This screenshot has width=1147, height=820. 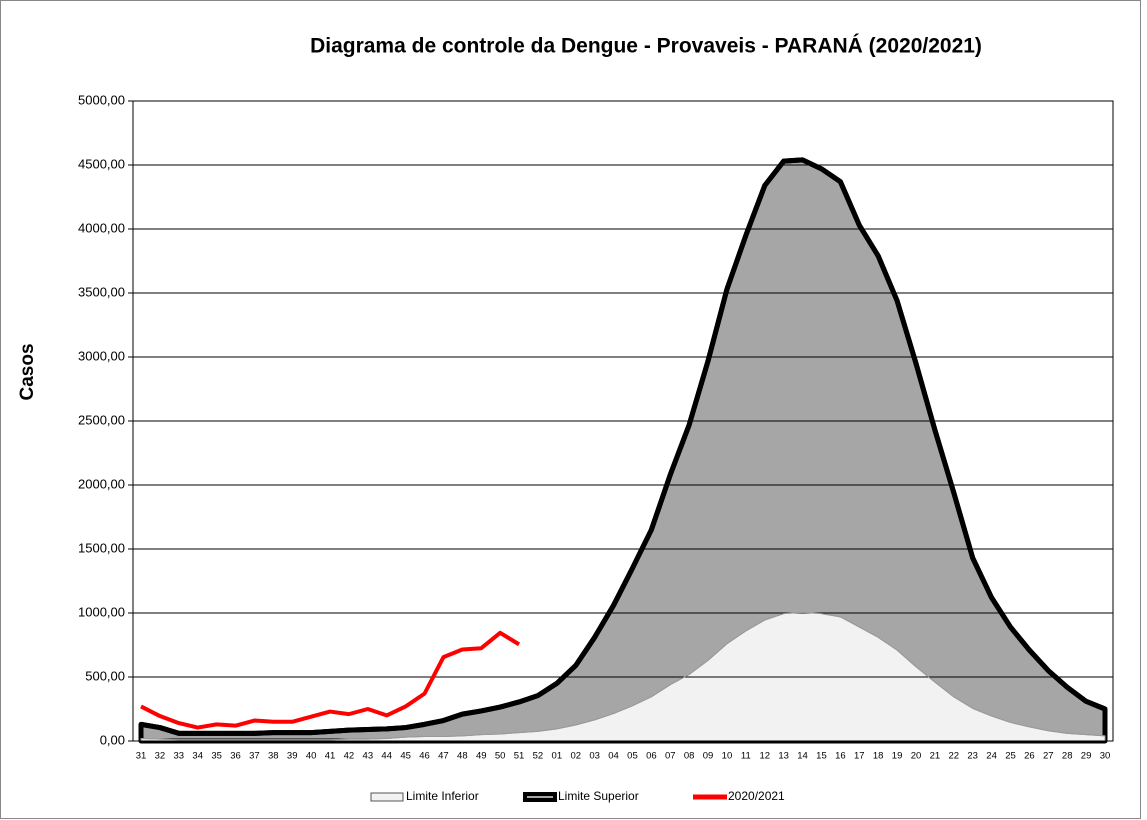 What do you see at coordinates (500, 756) in the screenshot?
I see `x-tick-label: 50` at bounding box center [500, 756].